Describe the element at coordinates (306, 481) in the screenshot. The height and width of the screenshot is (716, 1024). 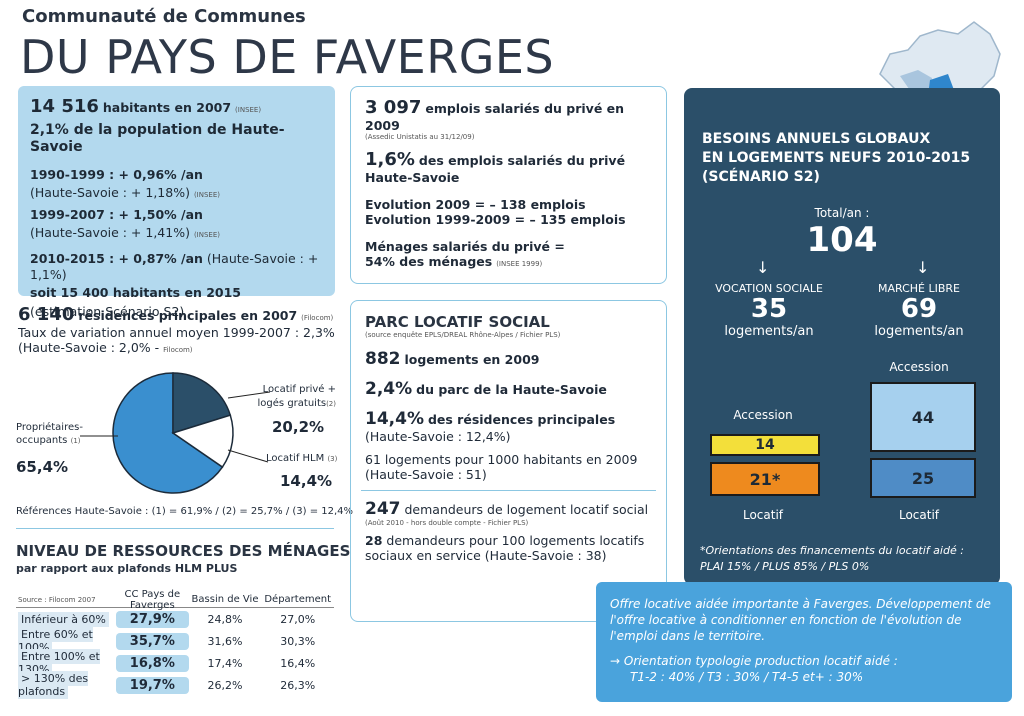
I see `pie-value-hlm: 14,4%` at that location.